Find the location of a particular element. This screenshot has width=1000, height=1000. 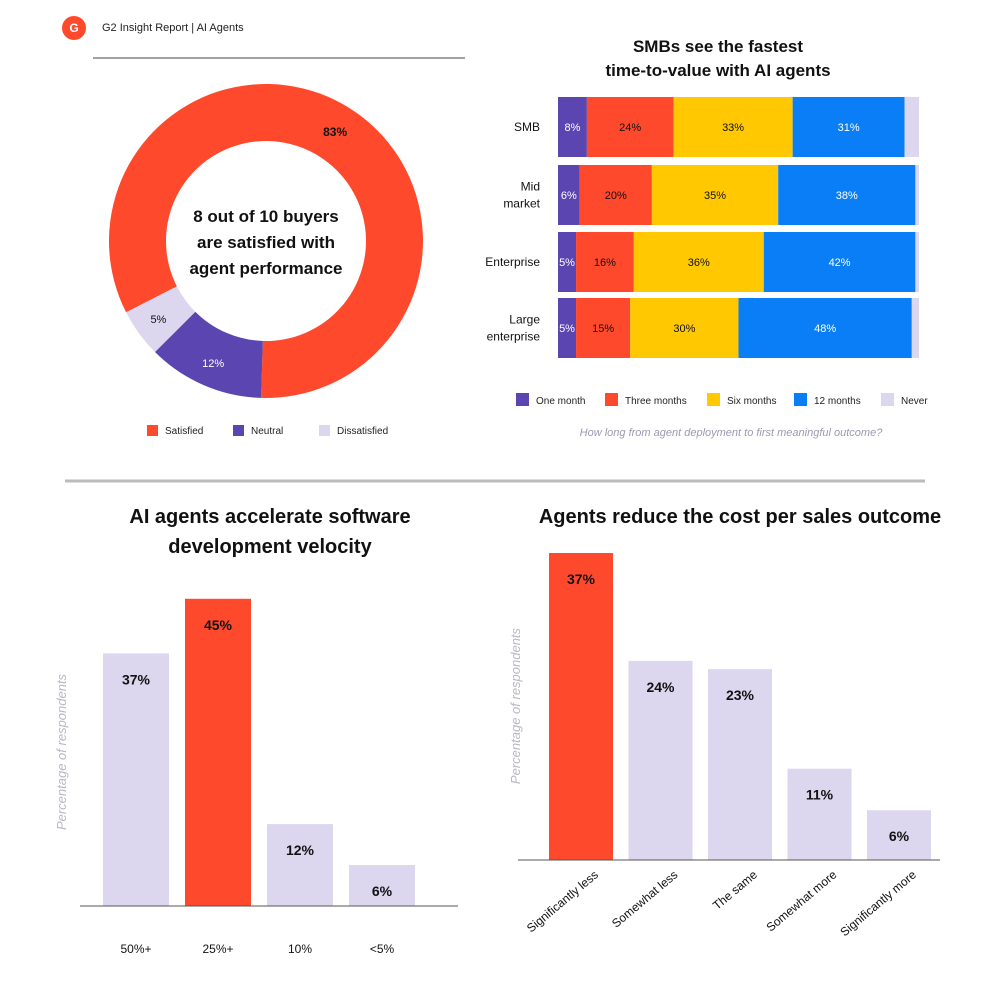

bar-segment-label: 24% is located at coordinates (630, 128).